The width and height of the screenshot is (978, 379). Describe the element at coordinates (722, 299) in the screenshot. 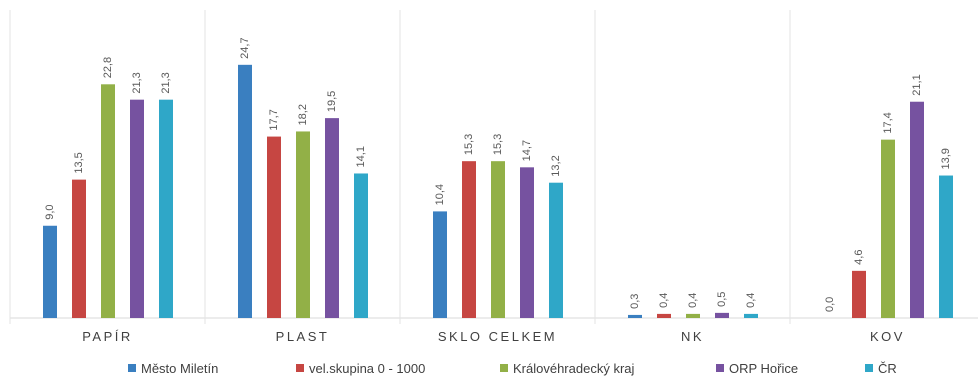

I see `data-label: 0,5` at that location.